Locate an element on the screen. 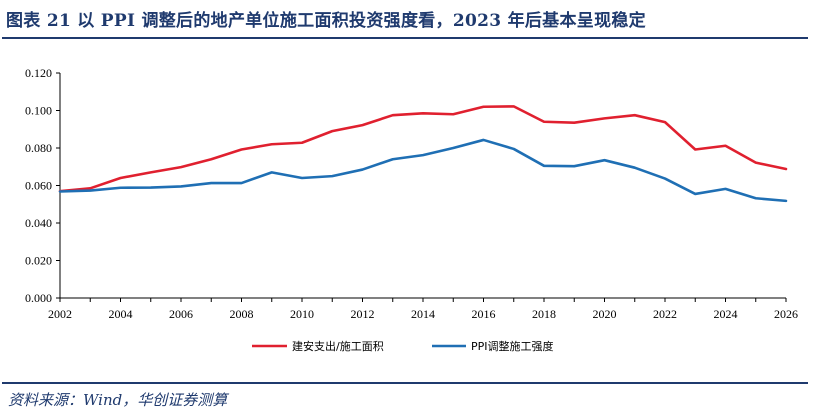 The height and width of the screenshot is (415, 814). legend-label-1: 建安支出/施工面积 is located at coordinates (338, 346).